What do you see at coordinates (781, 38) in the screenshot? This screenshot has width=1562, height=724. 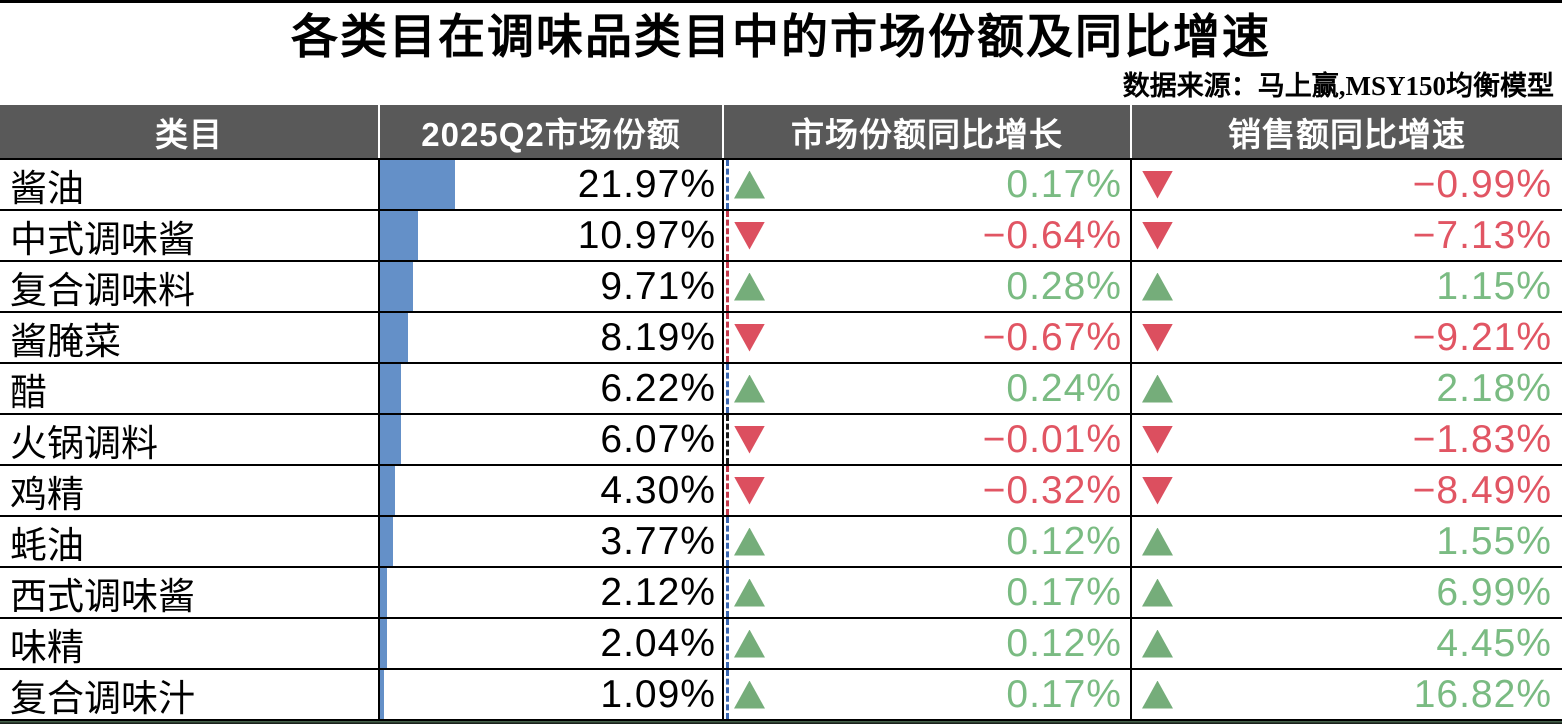 I see `page-title: 各类目在调味品类目中的市场份额及同比增速` at bounding box center [781, 38].